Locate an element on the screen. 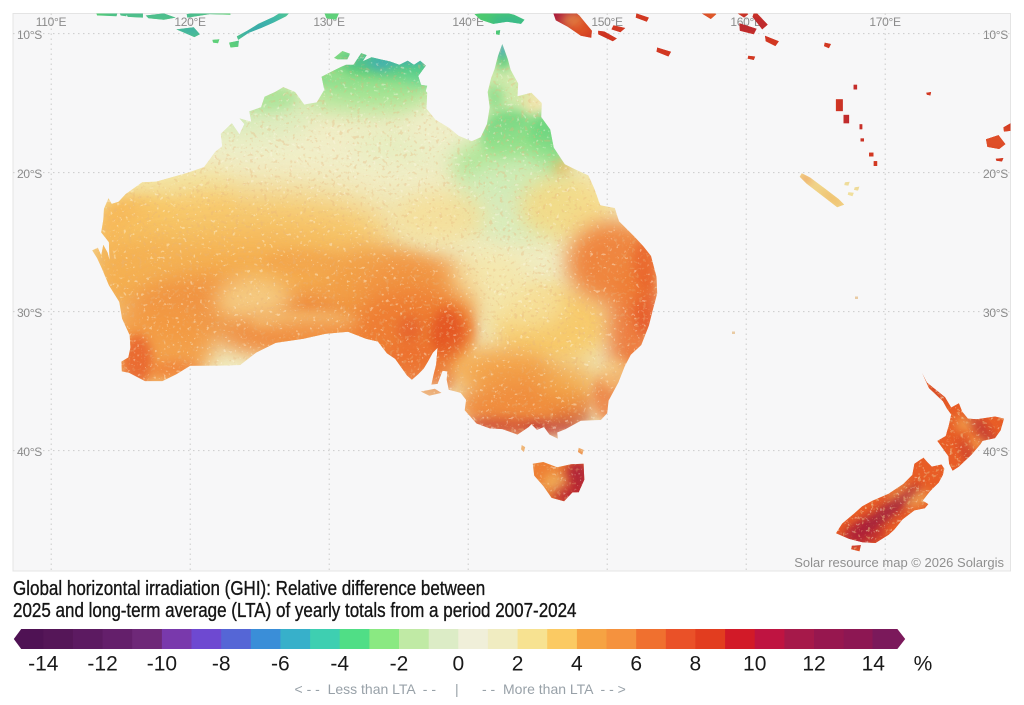  svg-text: 120°E is located at coordinates (190, 22).